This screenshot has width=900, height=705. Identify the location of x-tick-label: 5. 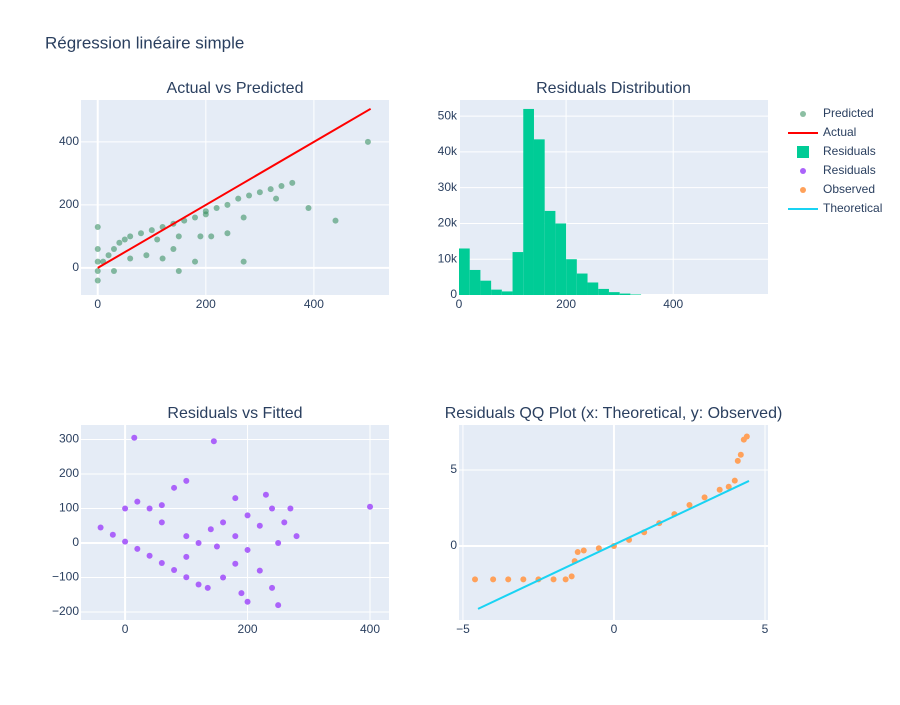
(765, 629).